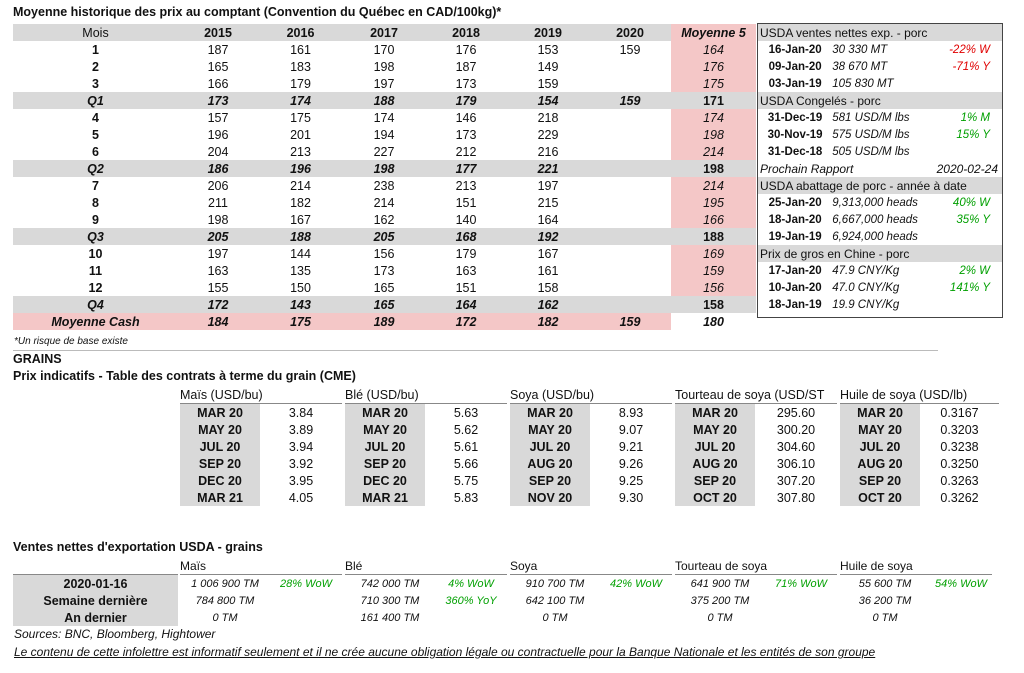  What do you see at coordinates (95, 66) in the screenshot?
I see `historic-cell: 2` at bounding box center [95, 66].